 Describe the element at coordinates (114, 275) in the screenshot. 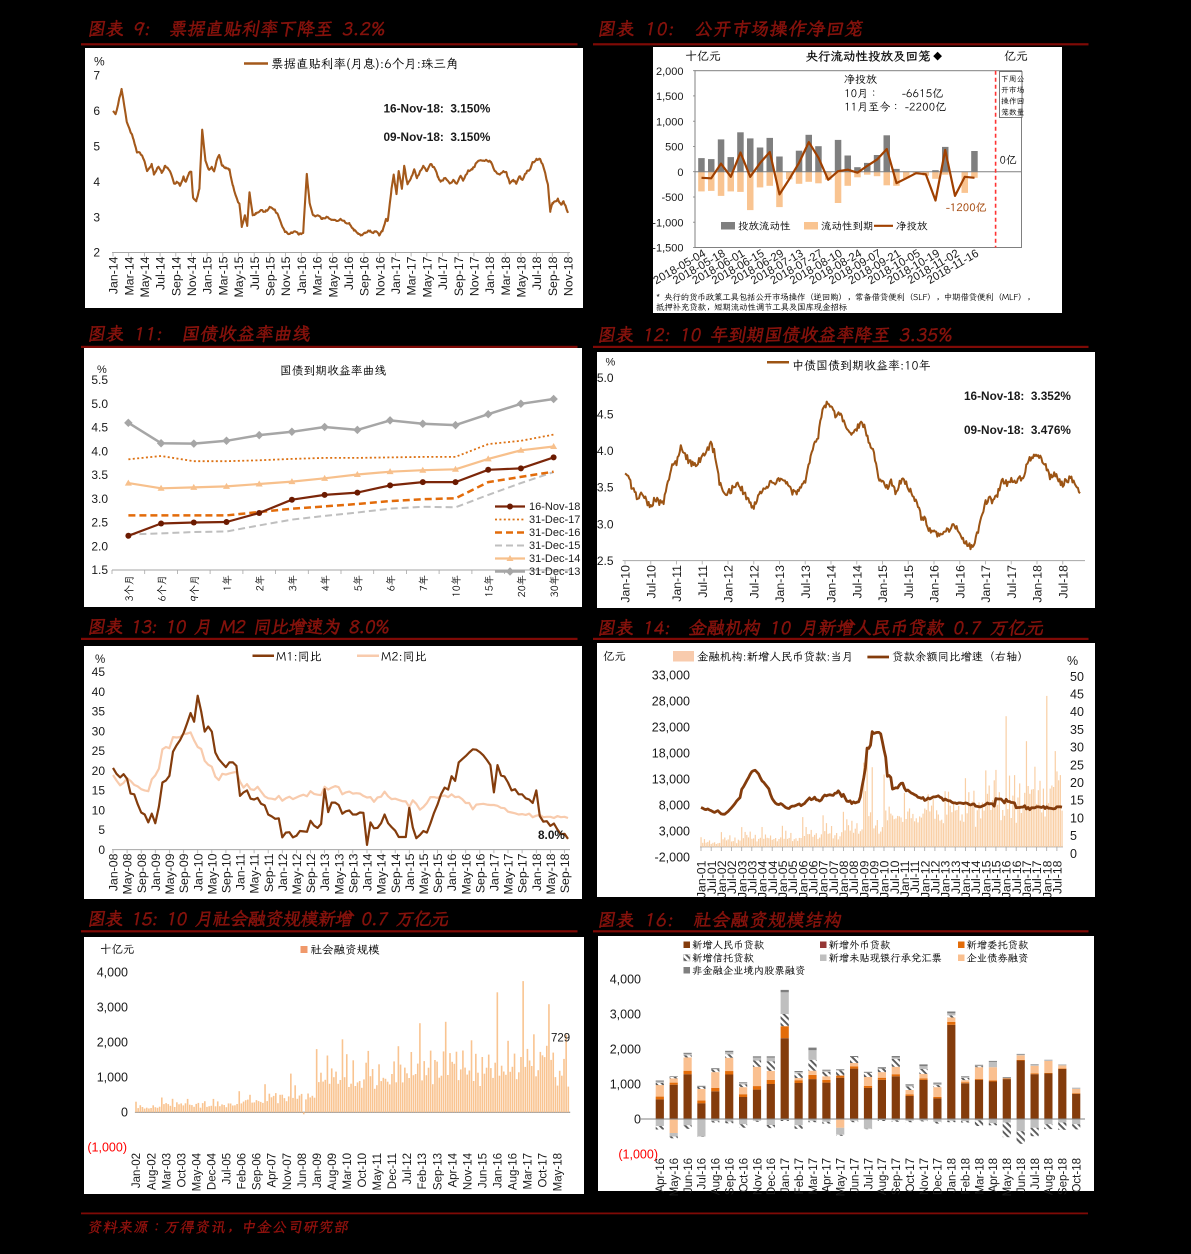

I see `svg-text: Jan-14` at that location.